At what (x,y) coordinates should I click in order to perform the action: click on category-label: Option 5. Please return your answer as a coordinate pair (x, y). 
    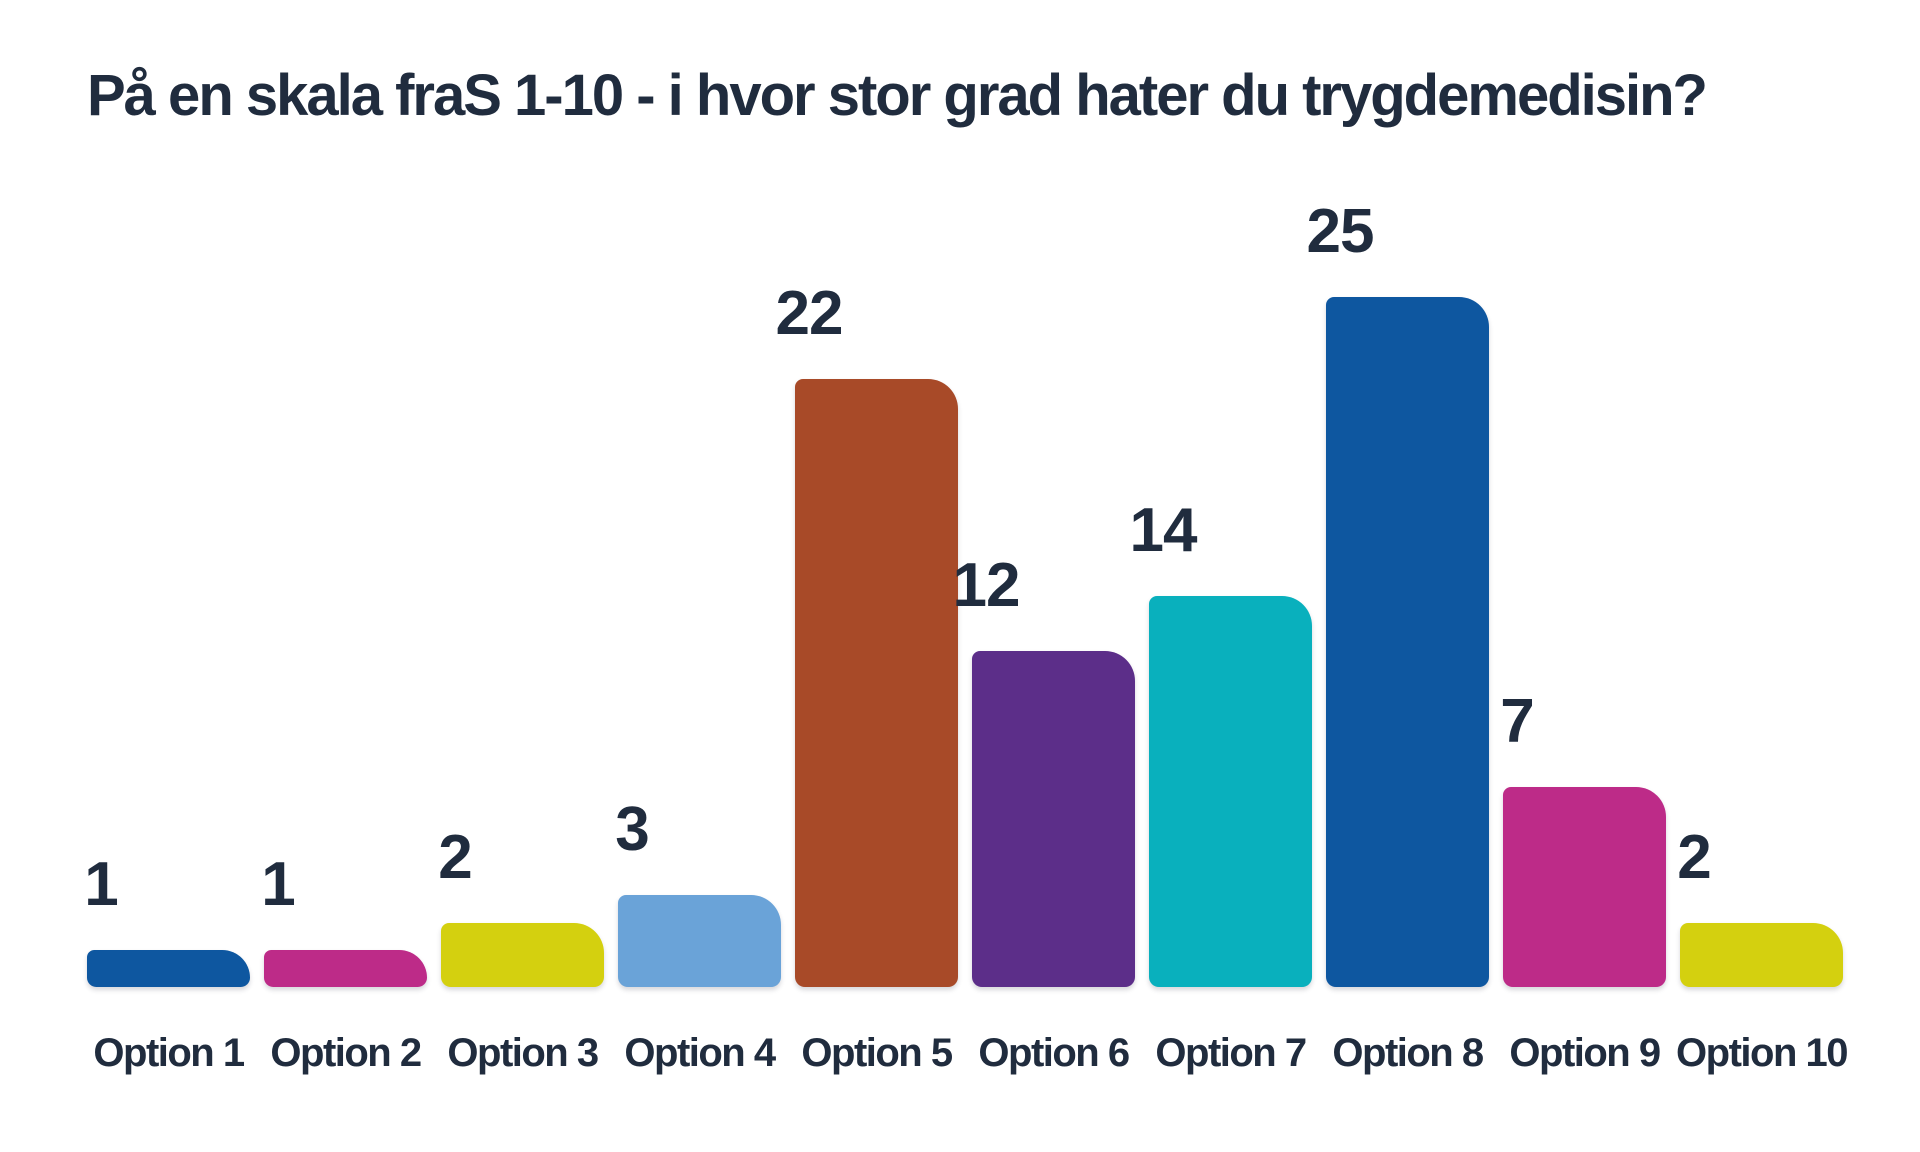
    Looking at the image, I should click on (877, 1053).